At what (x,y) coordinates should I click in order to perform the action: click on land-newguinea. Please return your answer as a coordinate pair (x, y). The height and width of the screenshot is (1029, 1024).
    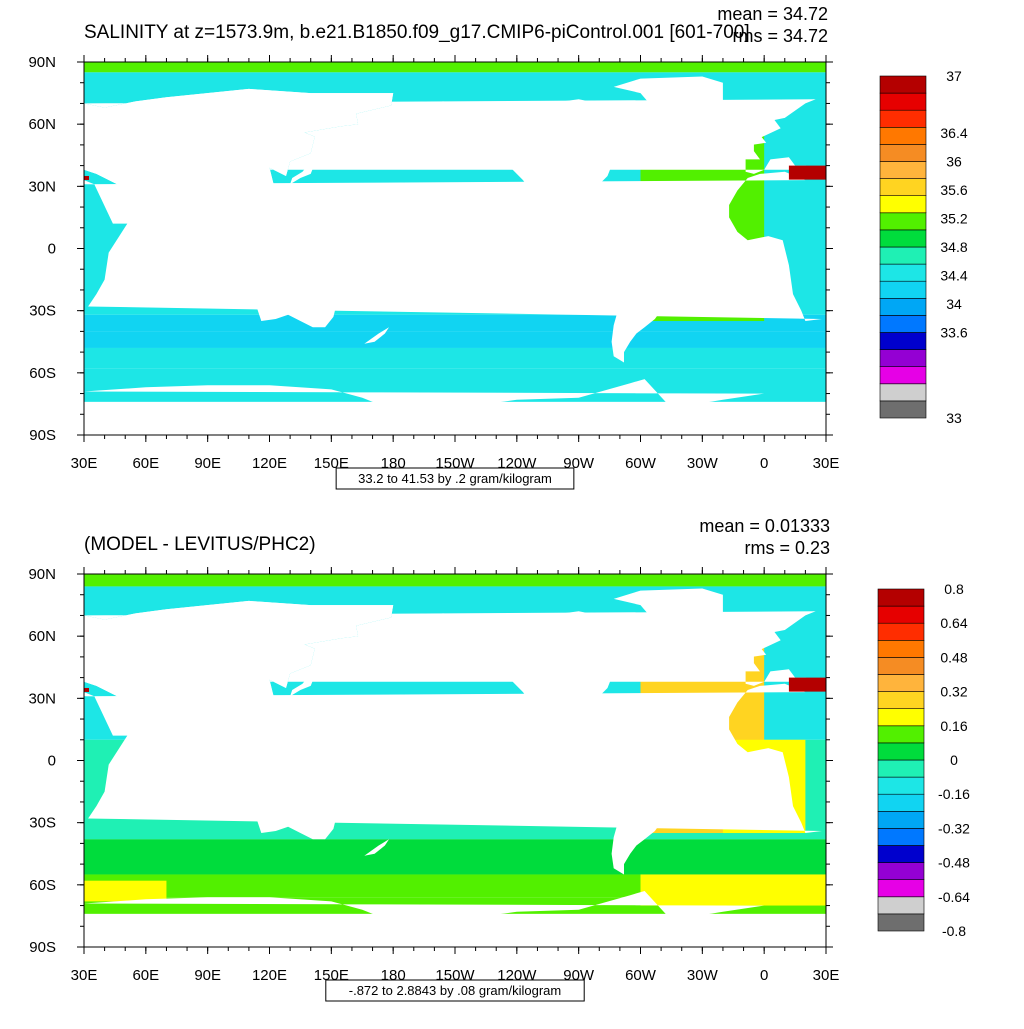
    Looking at the image, I should click on (312, 258).